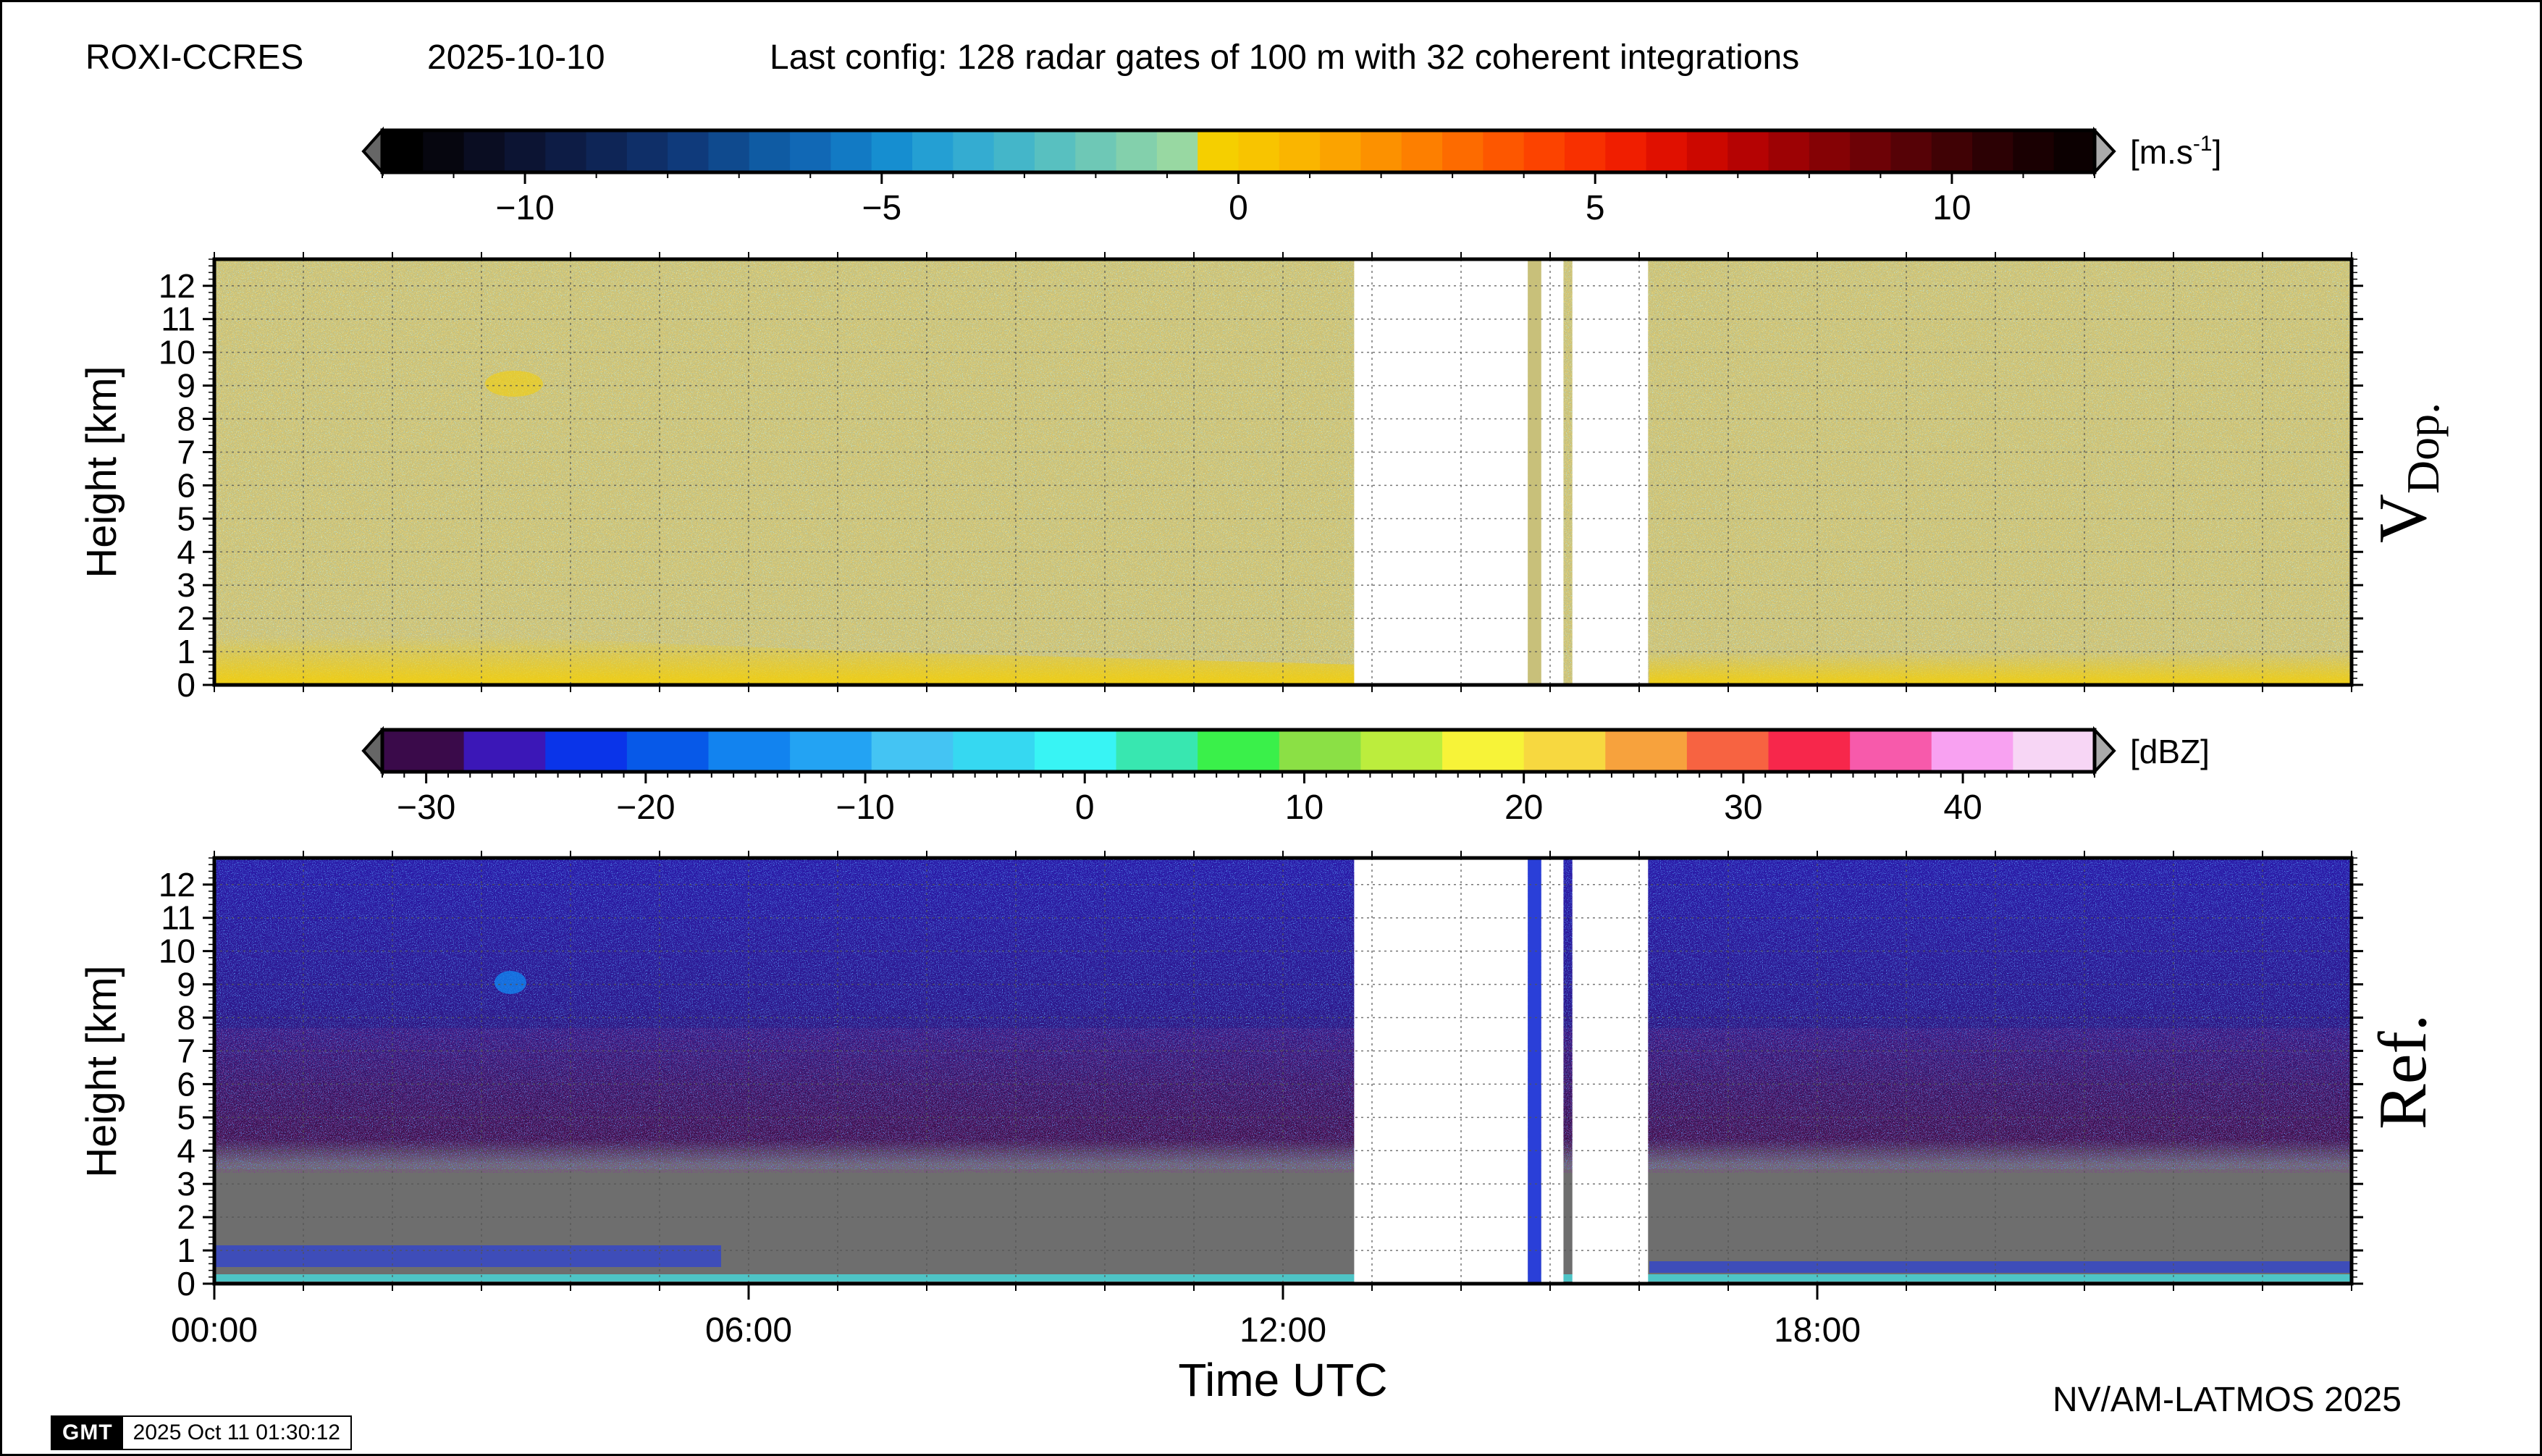 The height and width of the screenshot is (1456, 2542). What do you see at coordinates (101, 472) in the screenshot?
I see `vdop-y-label: Height [km]` at bounding box center [101, 472].